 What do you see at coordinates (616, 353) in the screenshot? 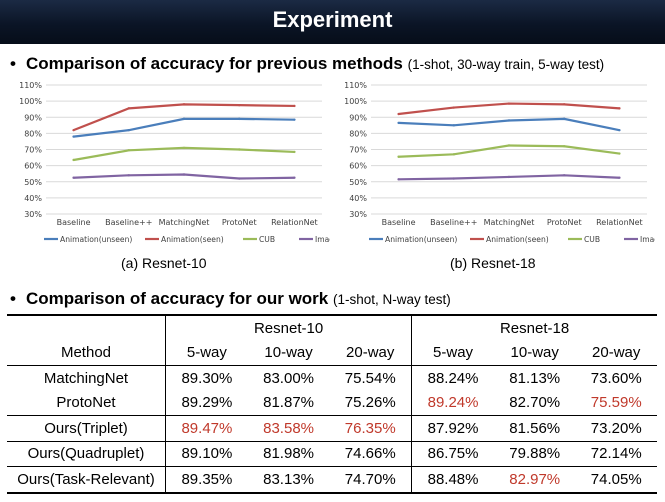
I see `table-column-header: 20-way` at bounding box center [616, 353].